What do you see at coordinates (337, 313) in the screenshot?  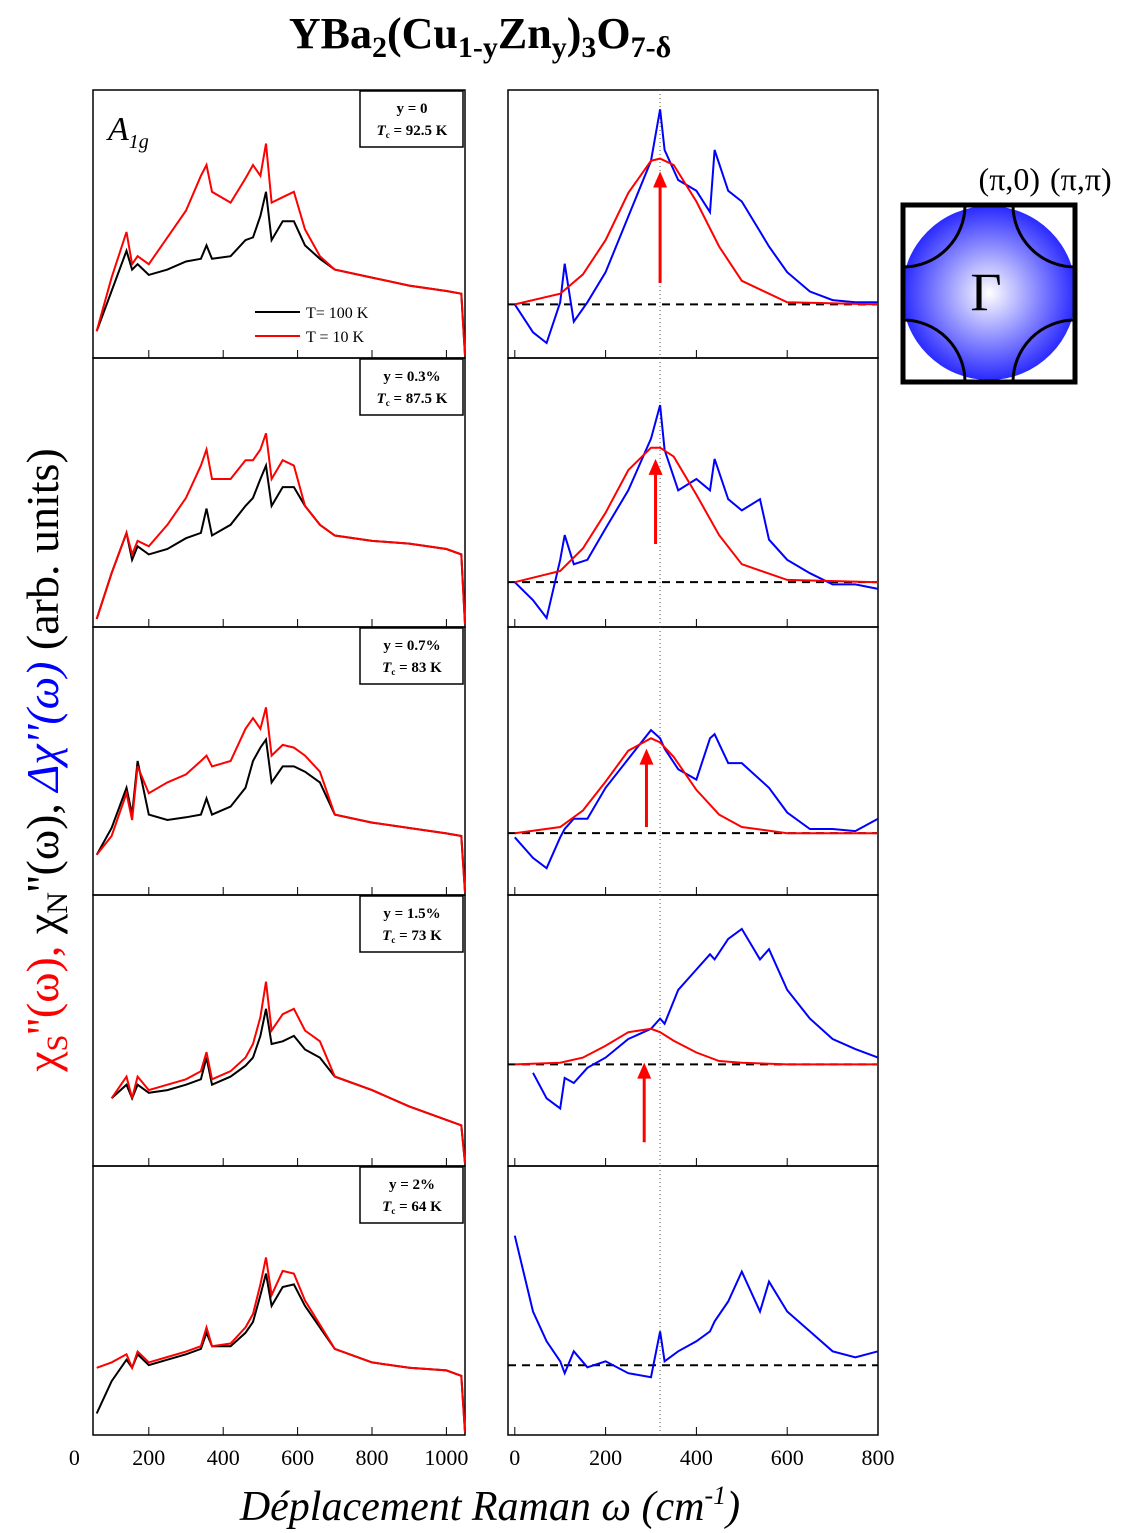 I see `legend-label: T= 100 K` at bounding box center [337, 313].